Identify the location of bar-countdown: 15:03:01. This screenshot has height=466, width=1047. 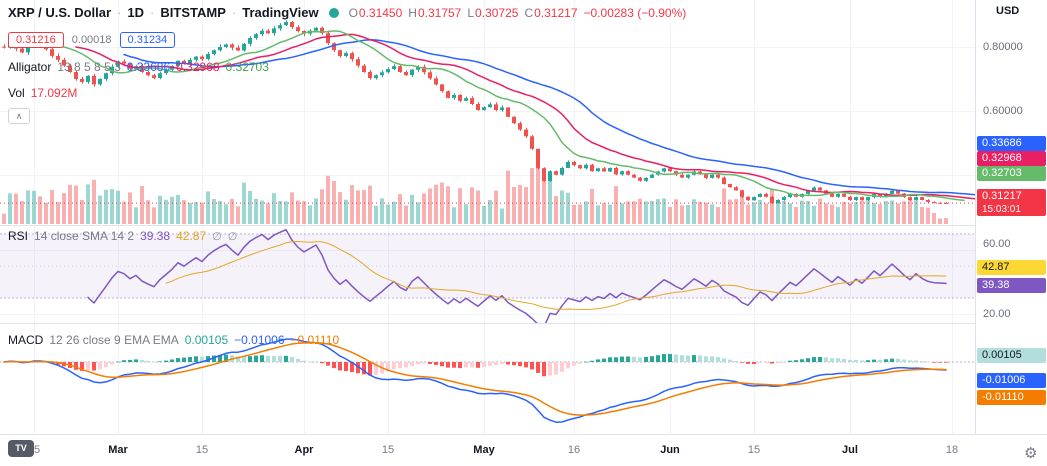
(1001, 209).